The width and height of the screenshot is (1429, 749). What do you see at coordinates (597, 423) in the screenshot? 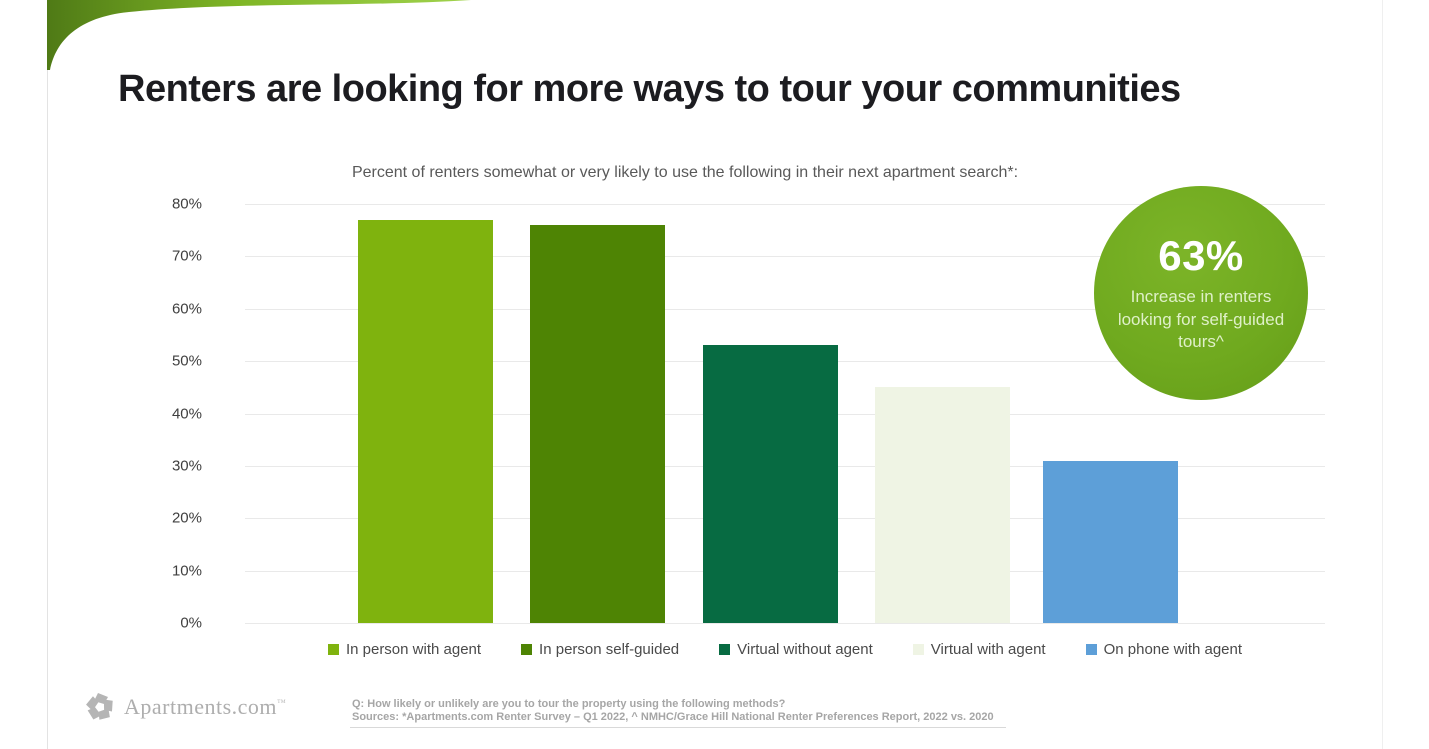
I see `bar-in-person-self-guided` at bounding box center [597, 423].